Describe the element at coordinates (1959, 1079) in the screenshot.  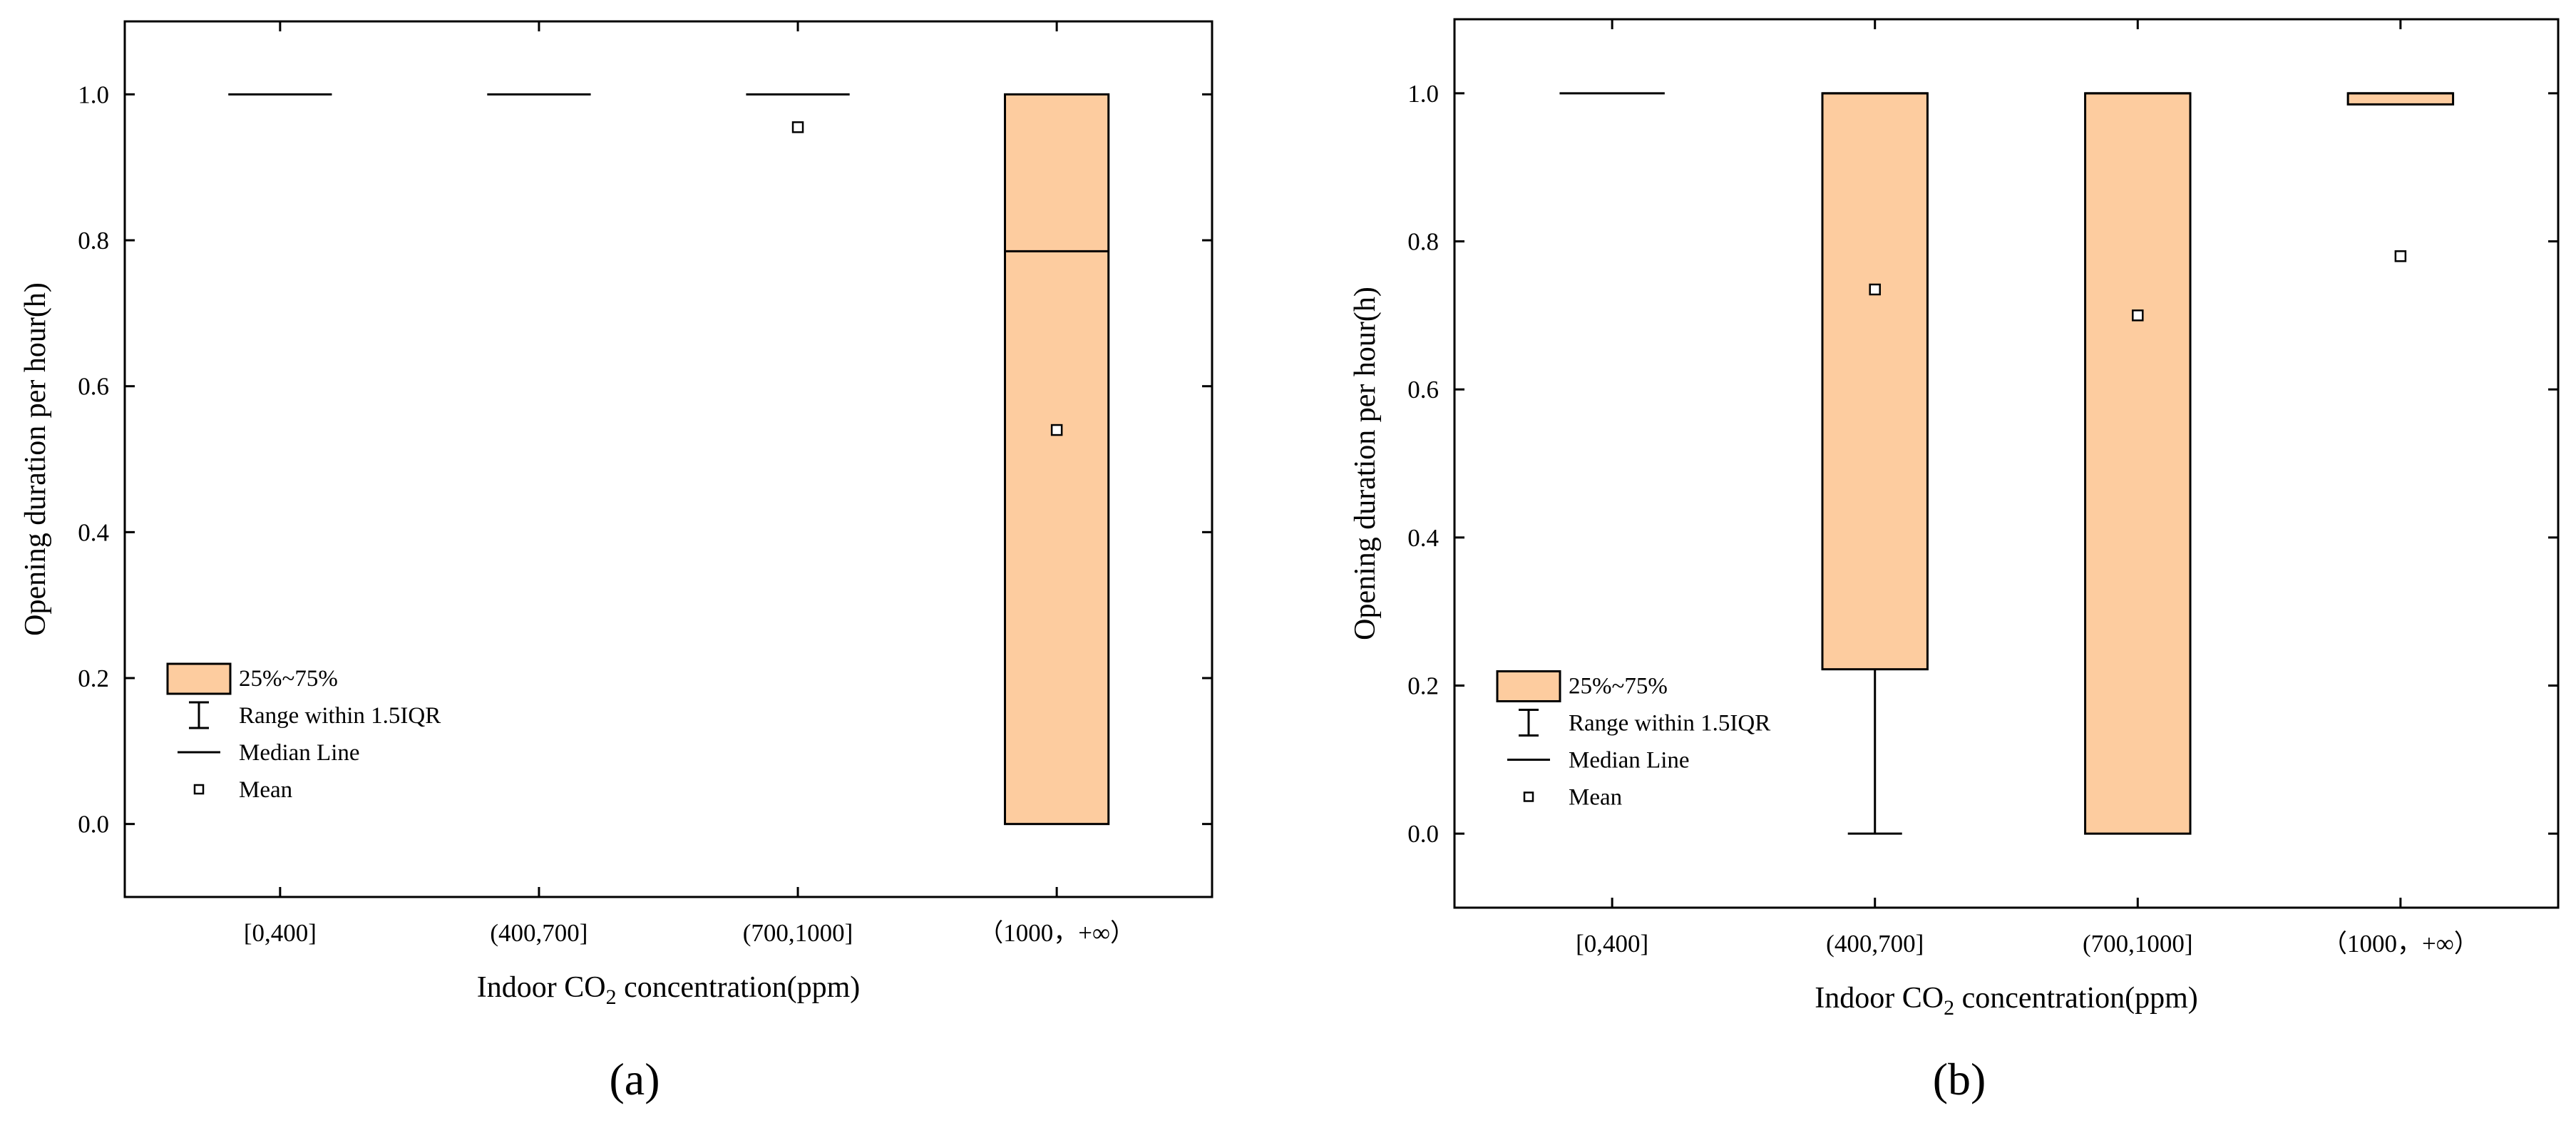
I see `panel-label: (b)` at that location.